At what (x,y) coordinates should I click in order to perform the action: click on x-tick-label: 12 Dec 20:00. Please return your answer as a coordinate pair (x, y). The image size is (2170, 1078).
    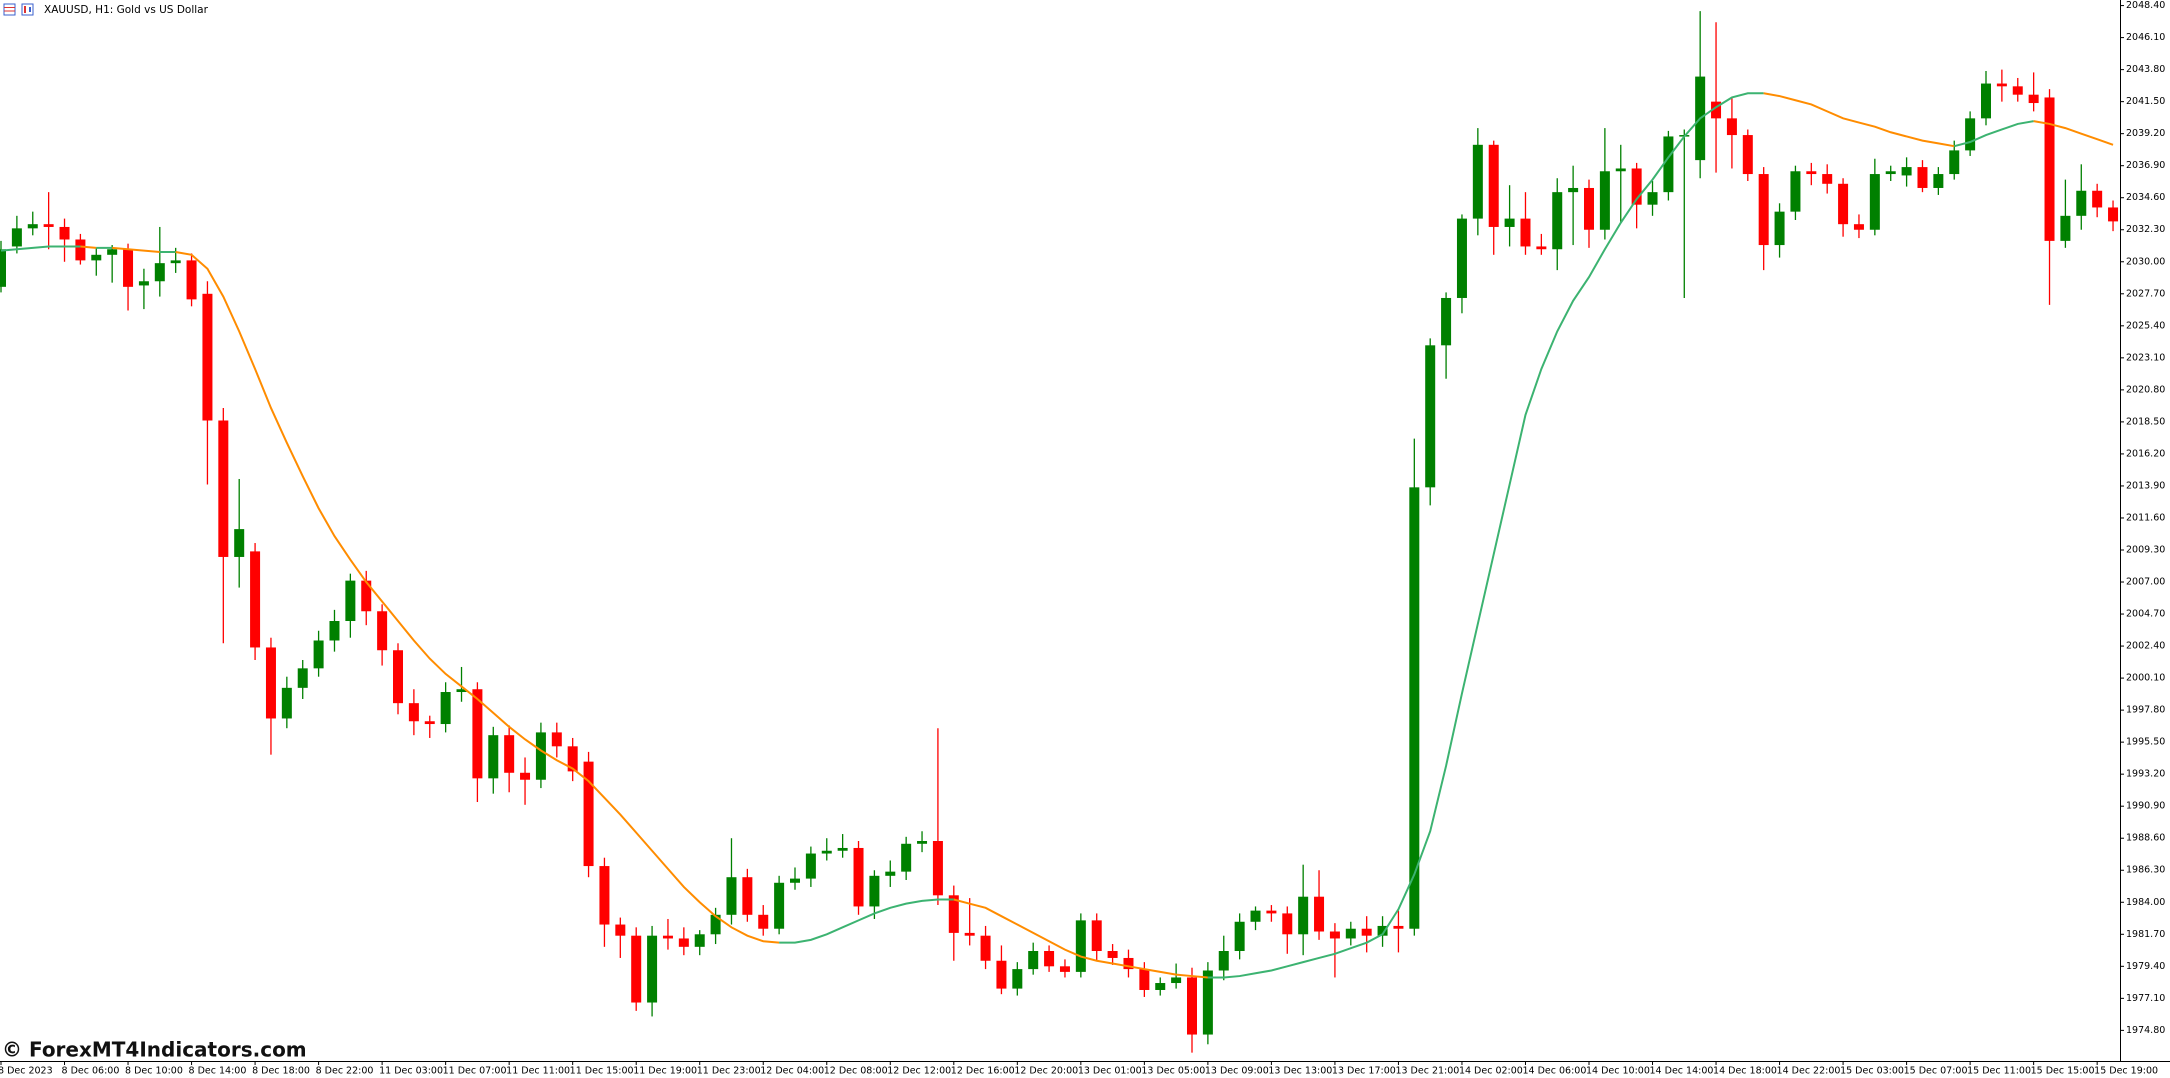
    Looking at the image, I should click on (1046, 1071).